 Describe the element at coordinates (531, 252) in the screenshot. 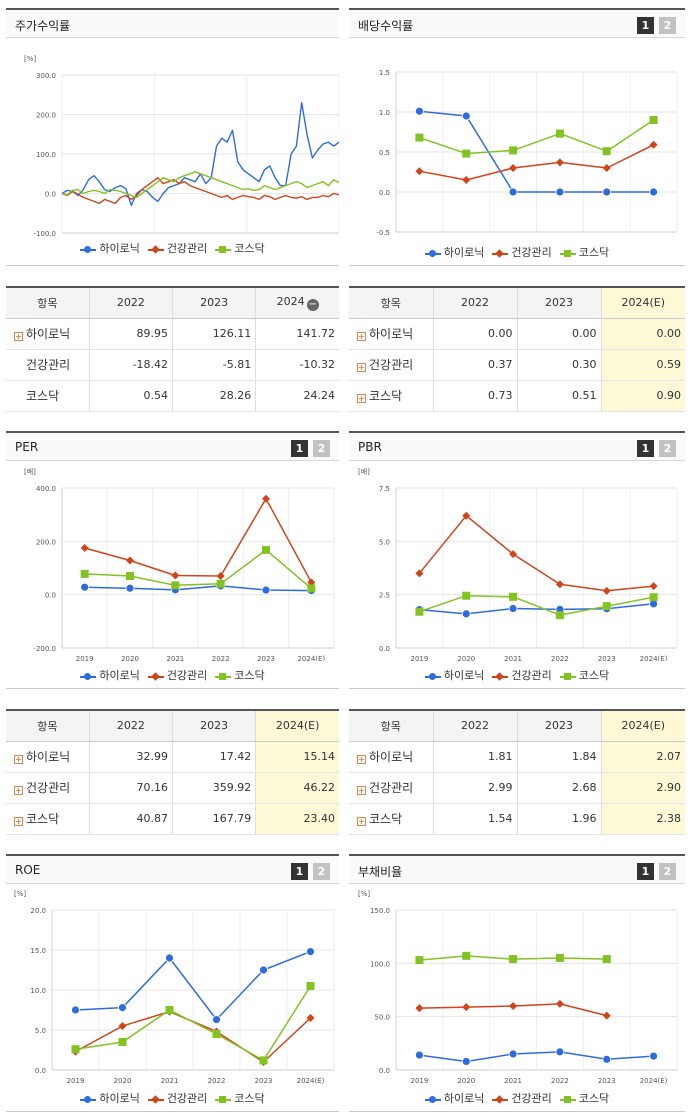

I see `dividend-legend-label: 건강관리` at that location.